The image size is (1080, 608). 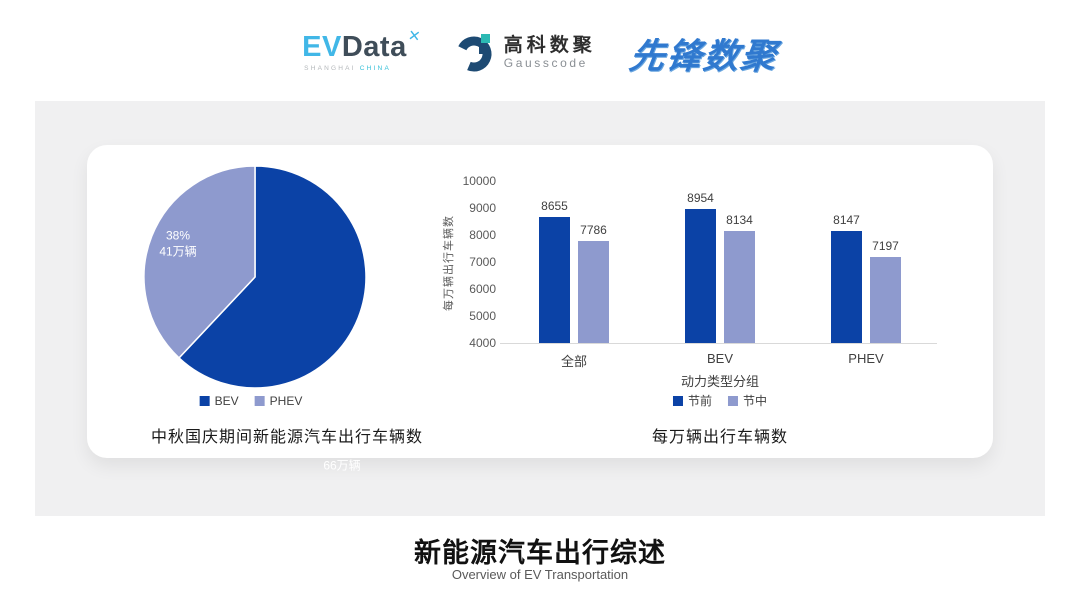 I want to click on pie-slice-phev, so click(x=199, y=262).